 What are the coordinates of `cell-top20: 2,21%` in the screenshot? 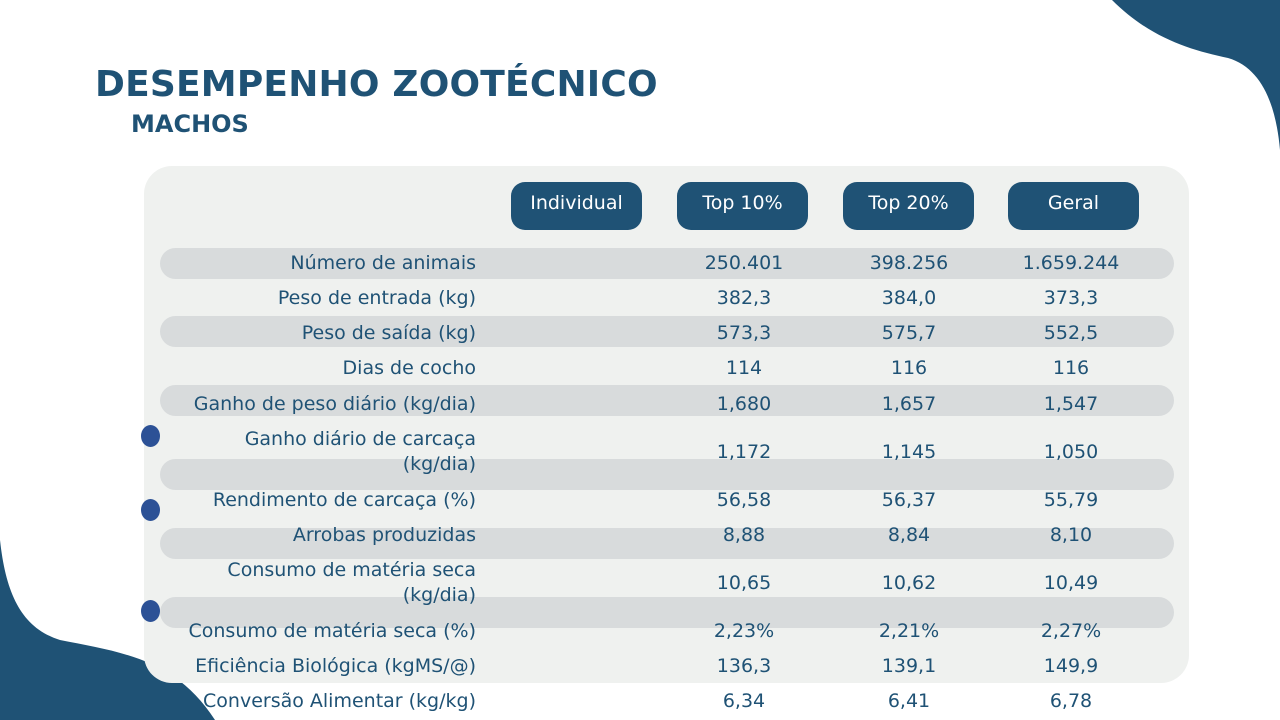 It's located at (909, 631).